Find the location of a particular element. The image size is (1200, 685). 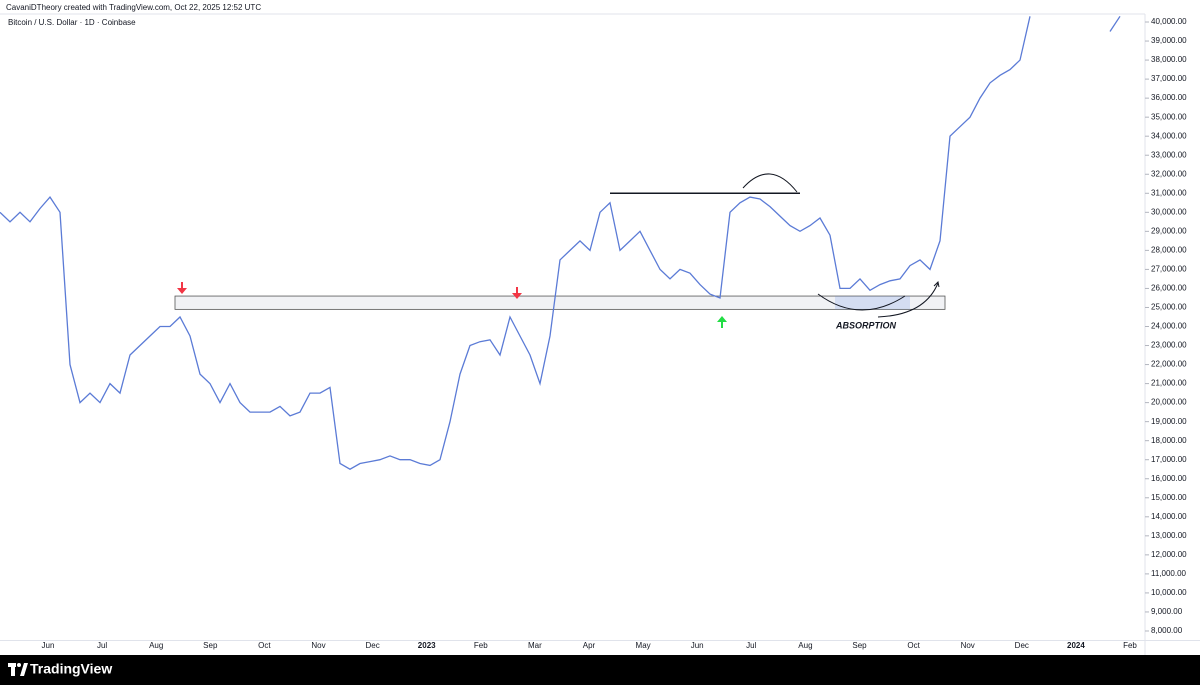

y-tick-label: 24,000.00 is located at coordinates (1169, 326).